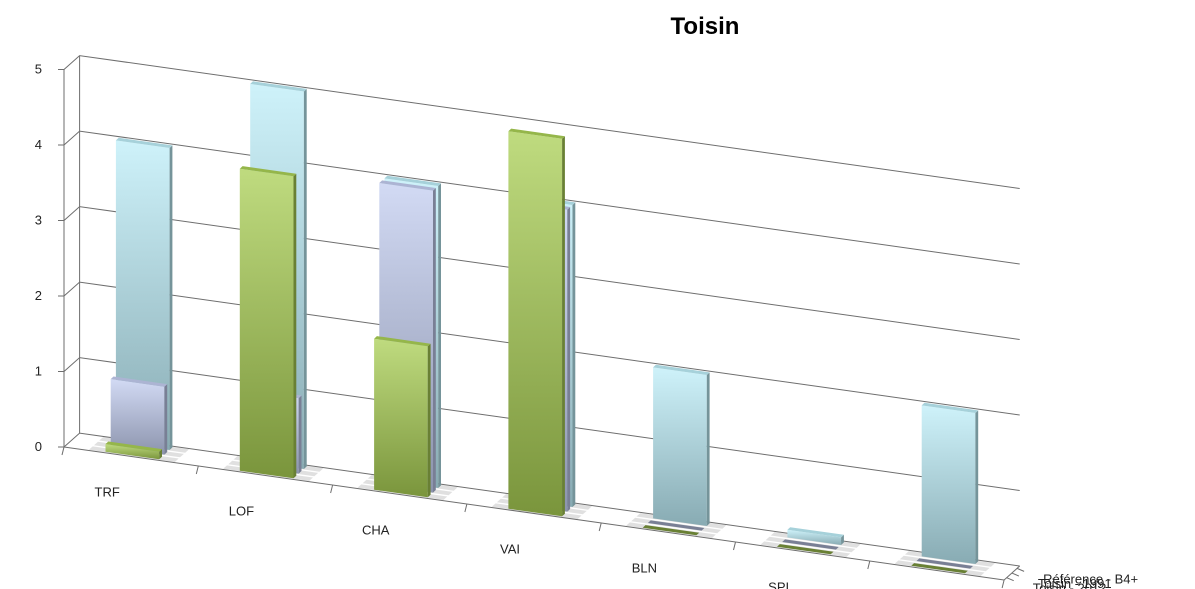 The height and width of the screenshot is (589, 1195). I want to click on y-tick-label: 2, so click(38, 295).